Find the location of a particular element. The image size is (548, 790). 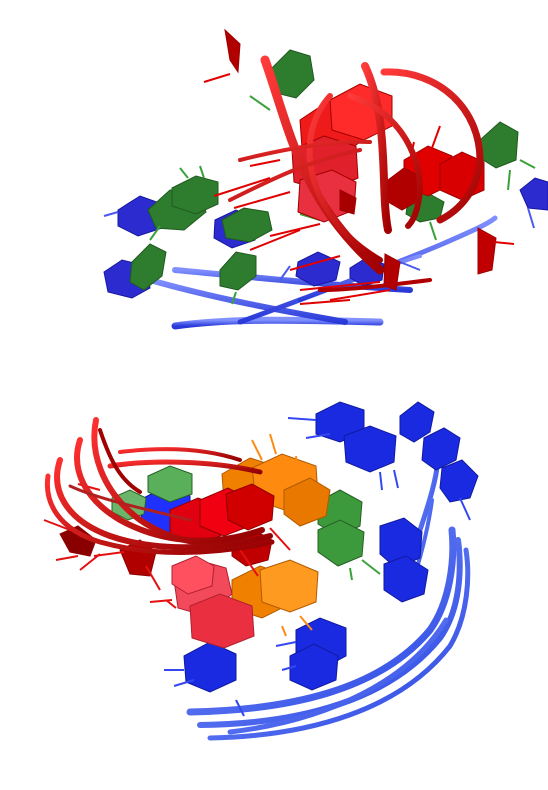

pink-bases is located at coordinates (213, 602).